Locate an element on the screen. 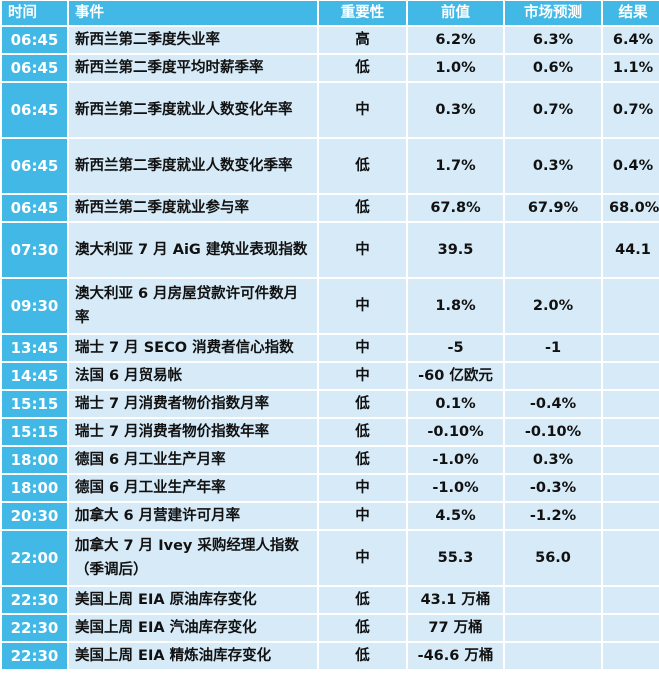 The height and width of the screenshot is (679, 659). row-event: 新西兰第二季度就业人数变化季率 is located at coordinates (193, 166).